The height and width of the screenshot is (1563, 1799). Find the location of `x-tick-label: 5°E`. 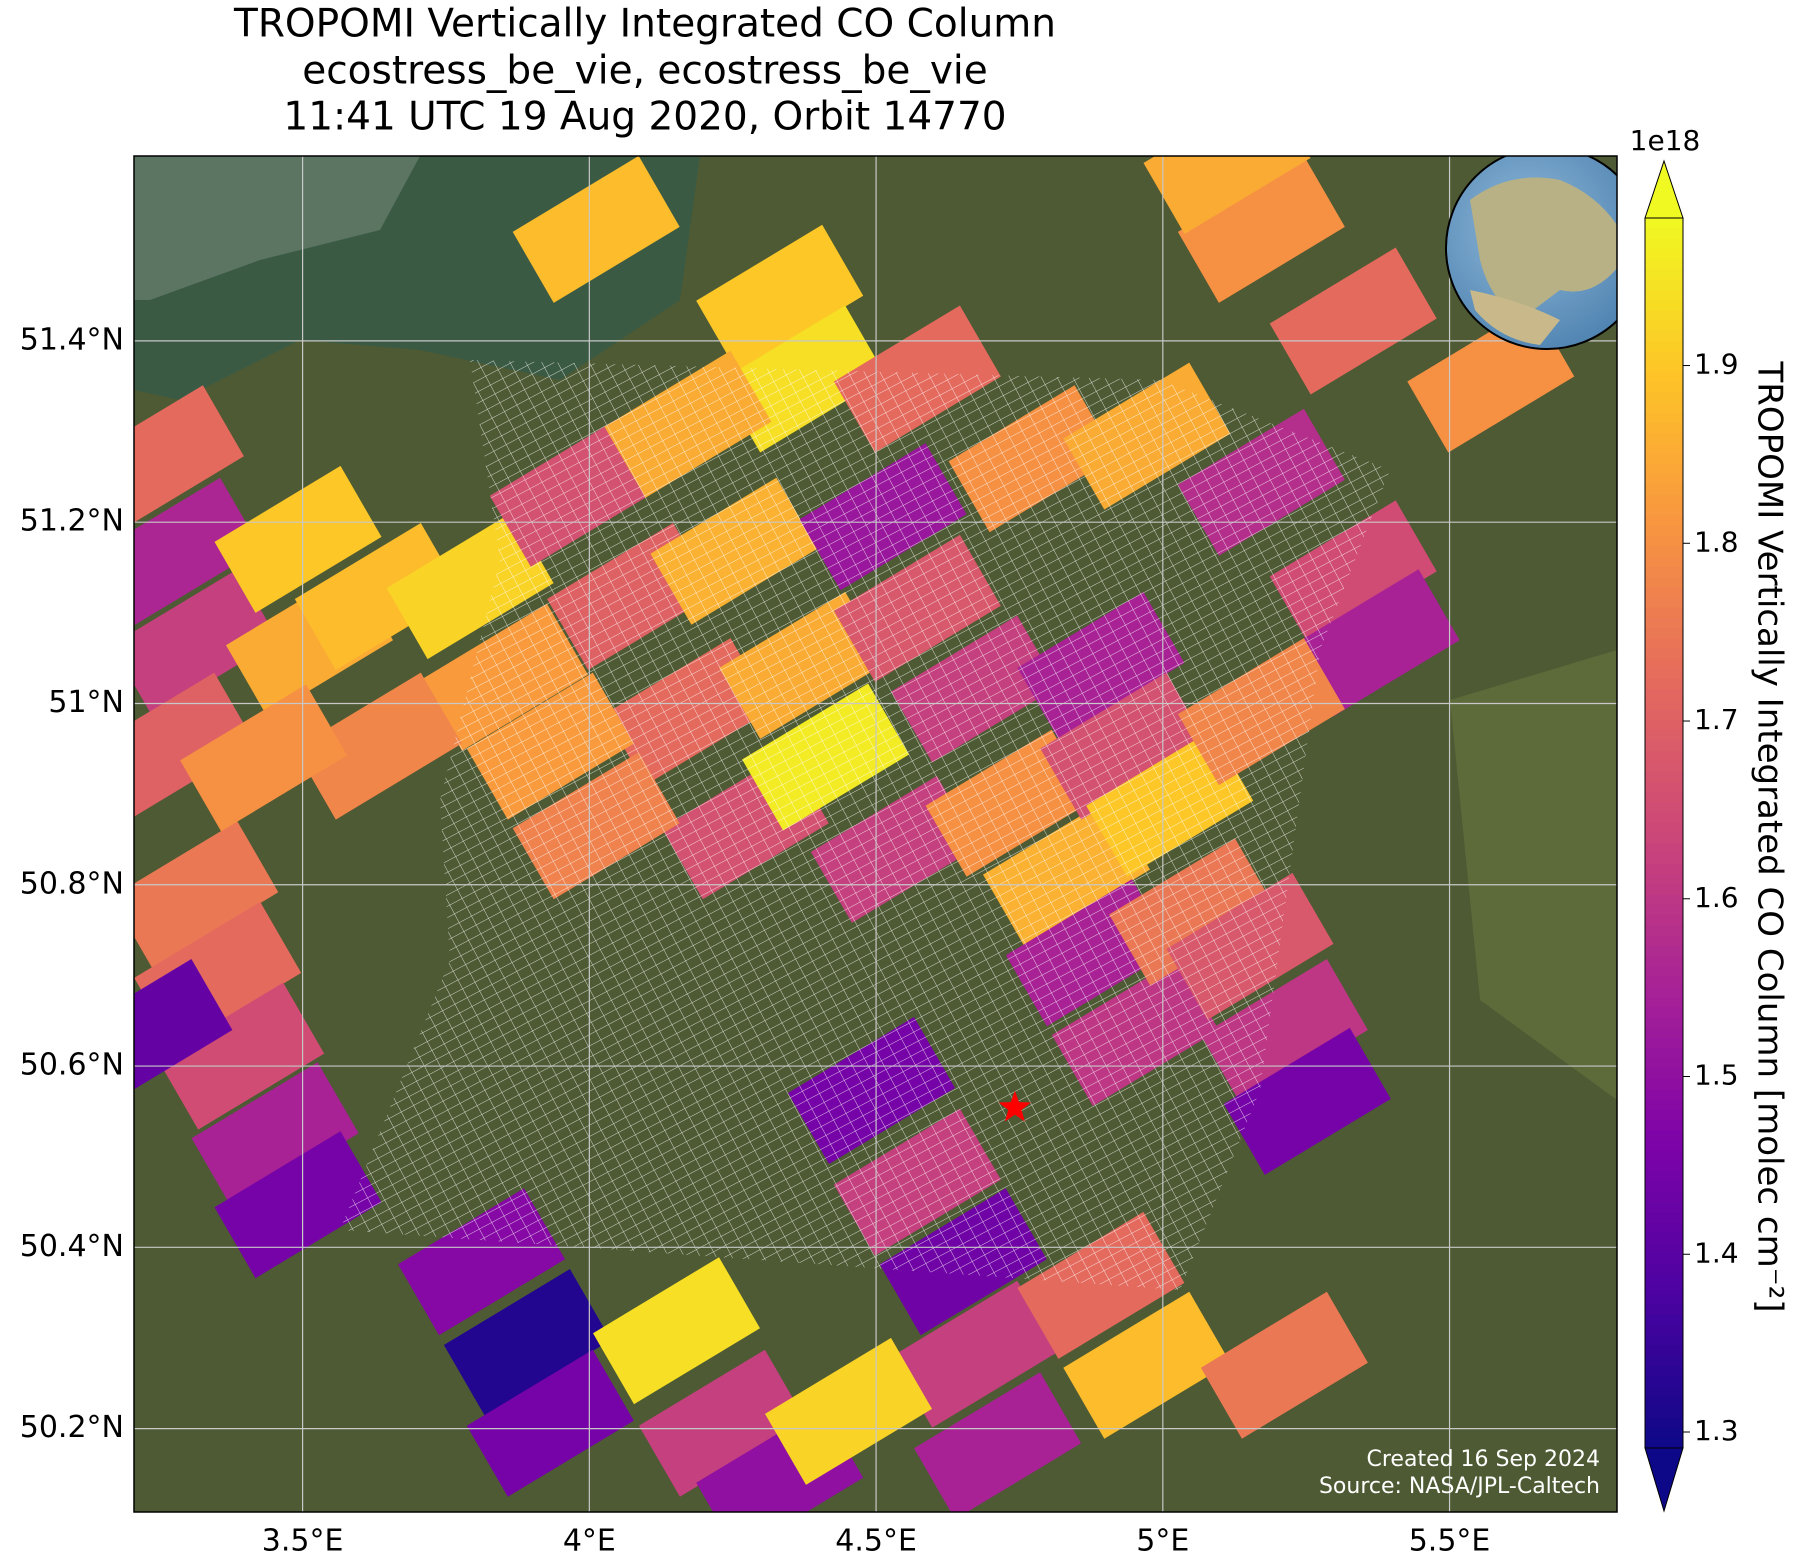

x-tick-label: 5°E is located at coordinates (1162, 1541).